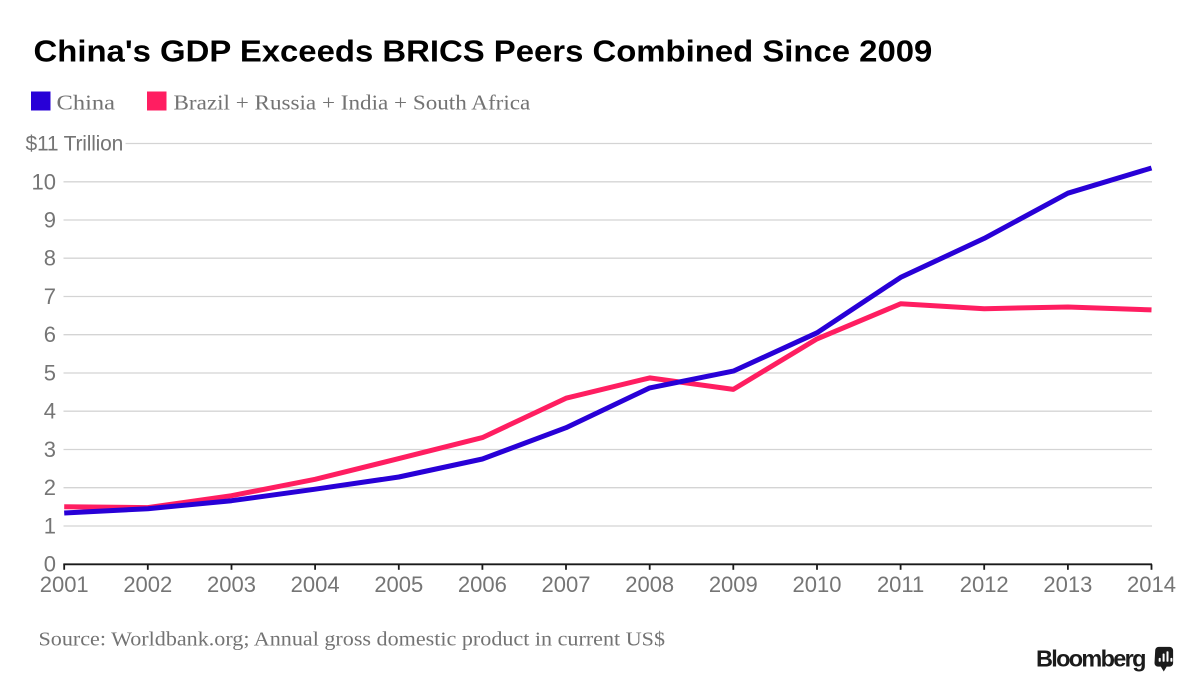 The image size is (1200, 696). What do you see at coordinates (1067, 584) in the screenshot?
I see `svg-text: 2013` at bounding box center [1067, 584].